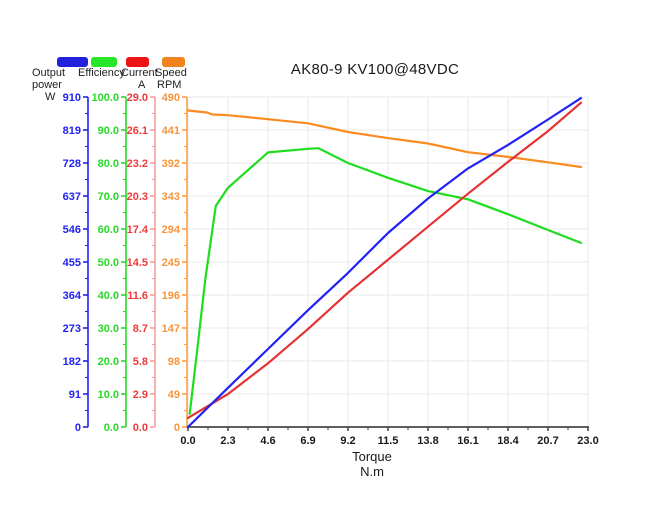  What do you see at coordinates (50, 97) in the screenshot?
I see `axis-unit-w: W` at bounding box center [50, 97].